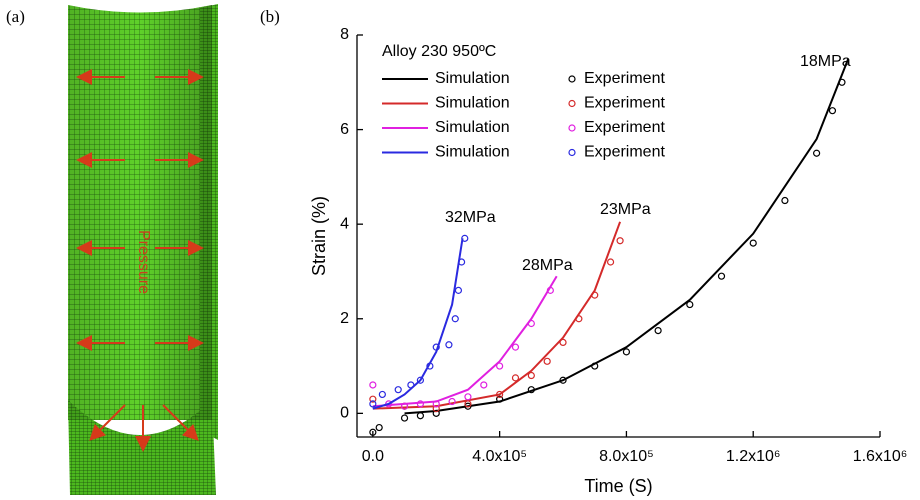 The height and width of the screenshot is (500, 920). What do you see at coordinates (319, 236) in the screenshot?
I see `y-axis-title: Strain (%)` at bounding box center [319, 236].